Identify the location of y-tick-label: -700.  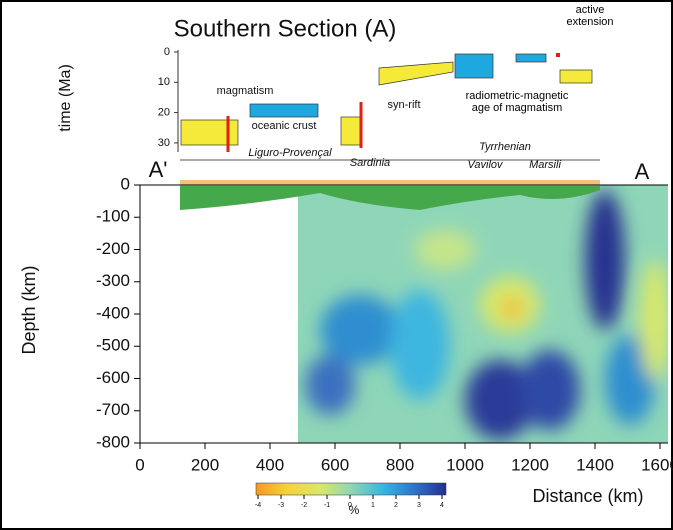
(113, 409).